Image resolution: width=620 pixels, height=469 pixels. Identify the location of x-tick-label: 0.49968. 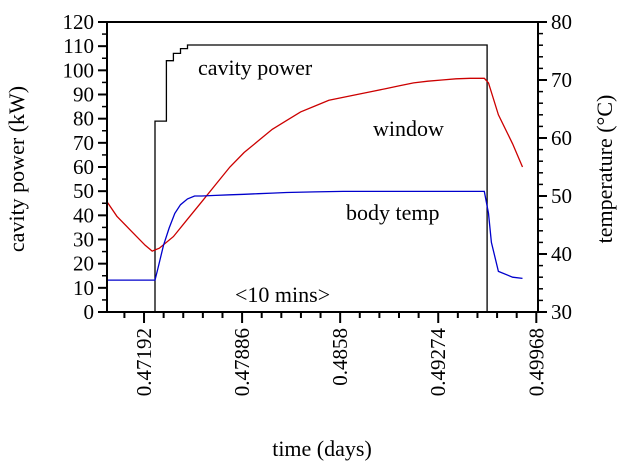
(536, 362).